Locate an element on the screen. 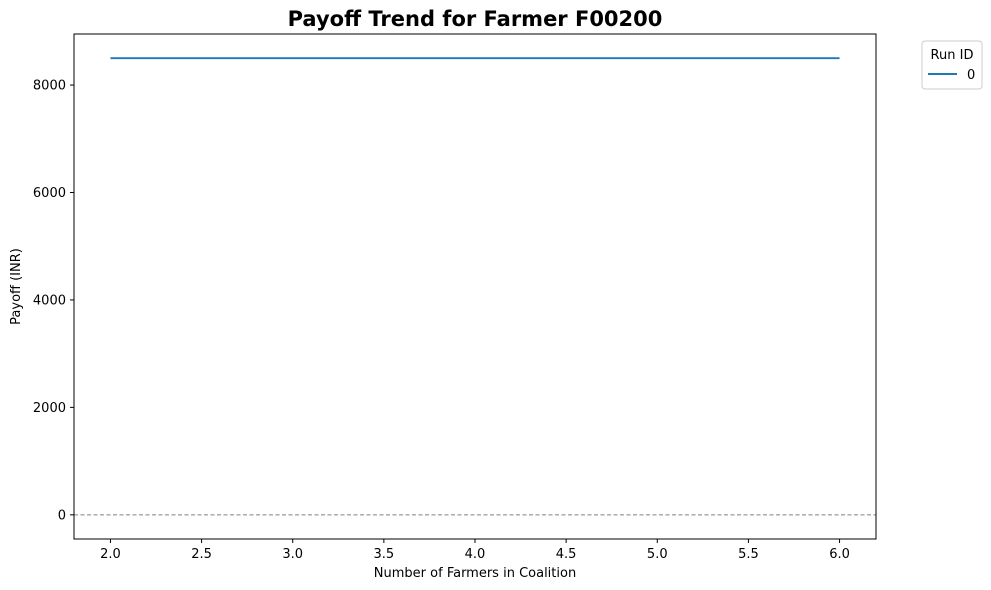  y-tick-label: 0 is located at coordinates (62, 515).